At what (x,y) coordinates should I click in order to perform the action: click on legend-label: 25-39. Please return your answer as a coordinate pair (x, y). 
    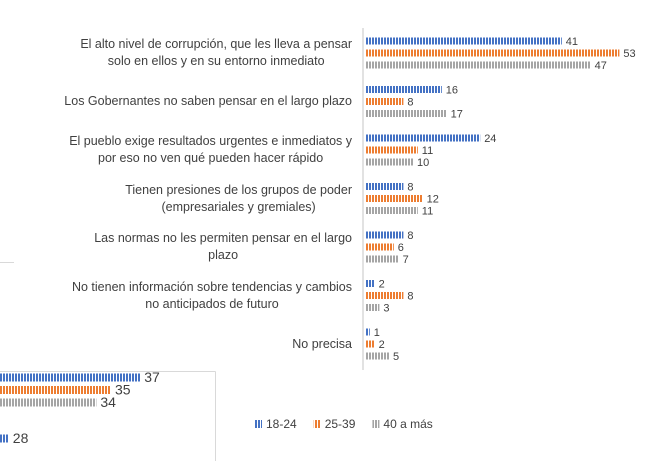
    Looking at the image, I should click on (340, 424).